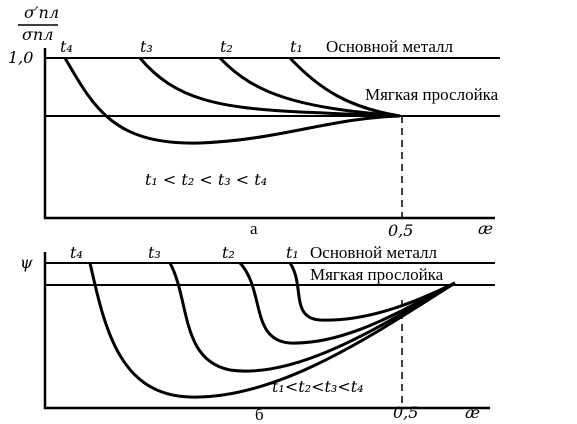 The image size is (577, 424). I want to click on y-label: ψ, so click(26, 262).